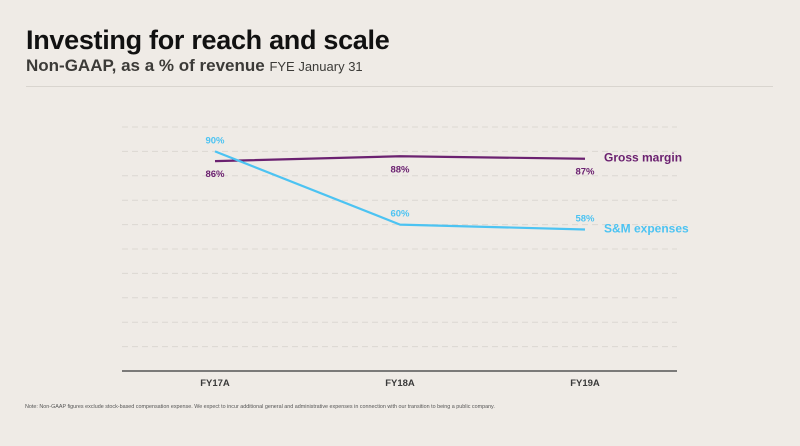  What do you see at coordinates (399, 86) in the screenshot?
I see `header-divider` at bounding box center [399, 86].